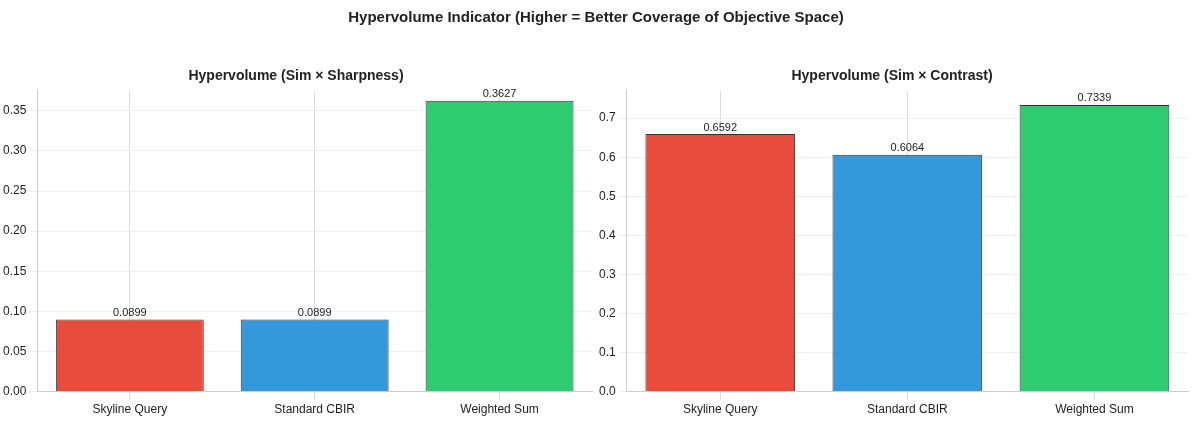  What do you see at coordinates (596, 16) in the screenshot?
I see `chart-subtitle: Hypervolume Indicator (Higher = Better Coverage of Objective Space)` at bounding box center [596, 16].